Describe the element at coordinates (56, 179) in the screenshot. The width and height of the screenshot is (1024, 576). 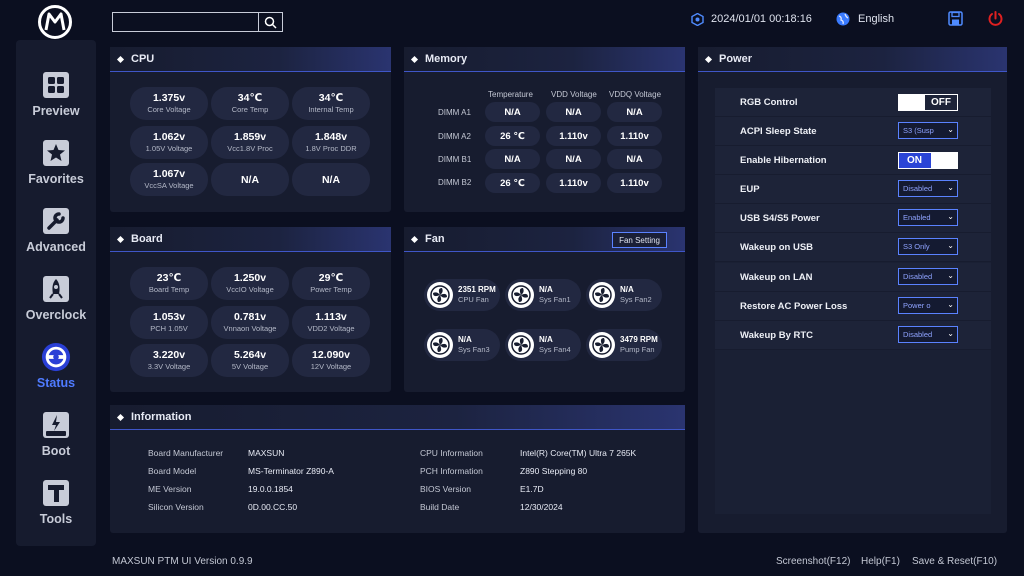
I see `nav-label-favorites: Favorites` at that location.